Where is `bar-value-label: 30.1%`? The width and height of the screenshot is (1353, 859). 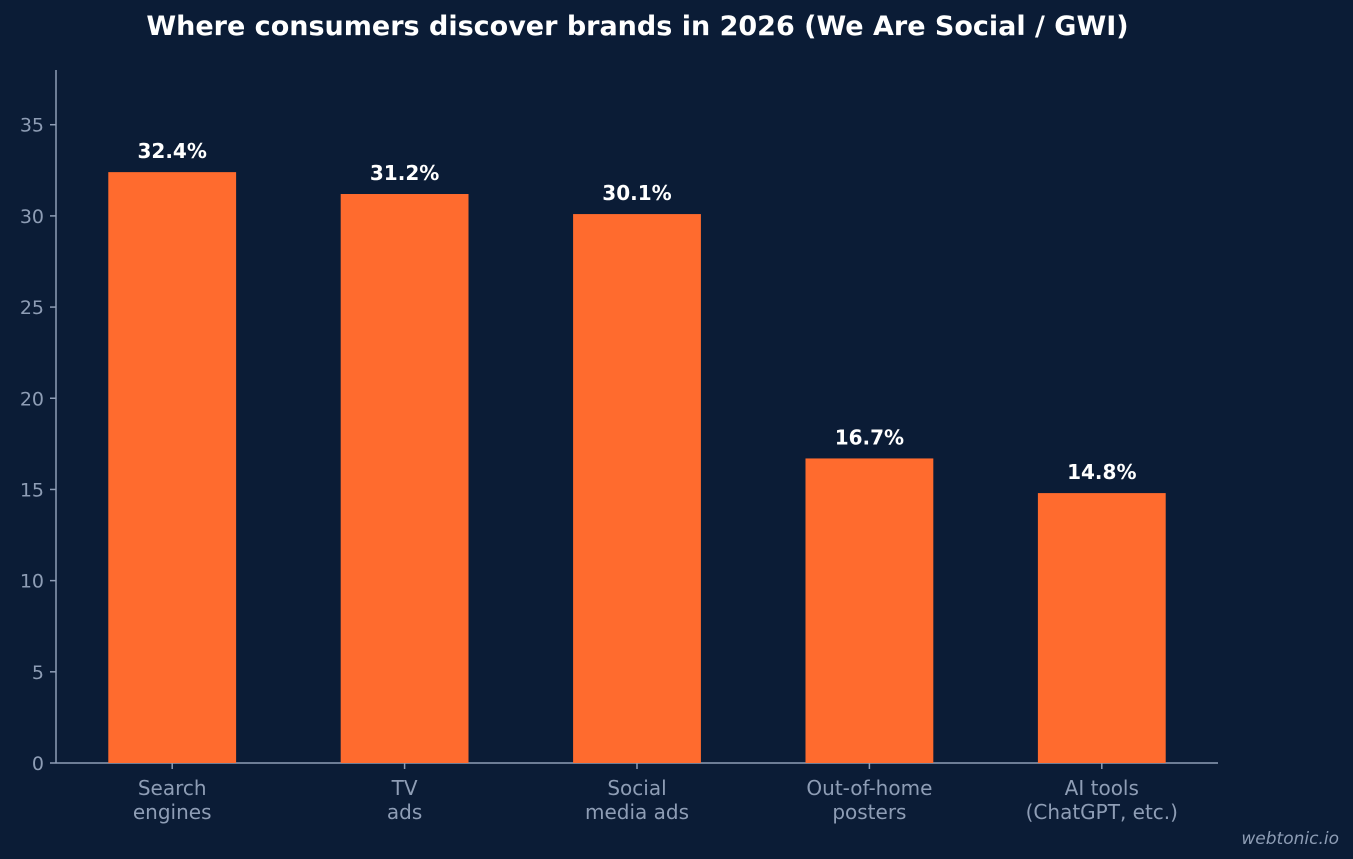
bar-value-label: 30.1% is located at coordinates (636, 193).